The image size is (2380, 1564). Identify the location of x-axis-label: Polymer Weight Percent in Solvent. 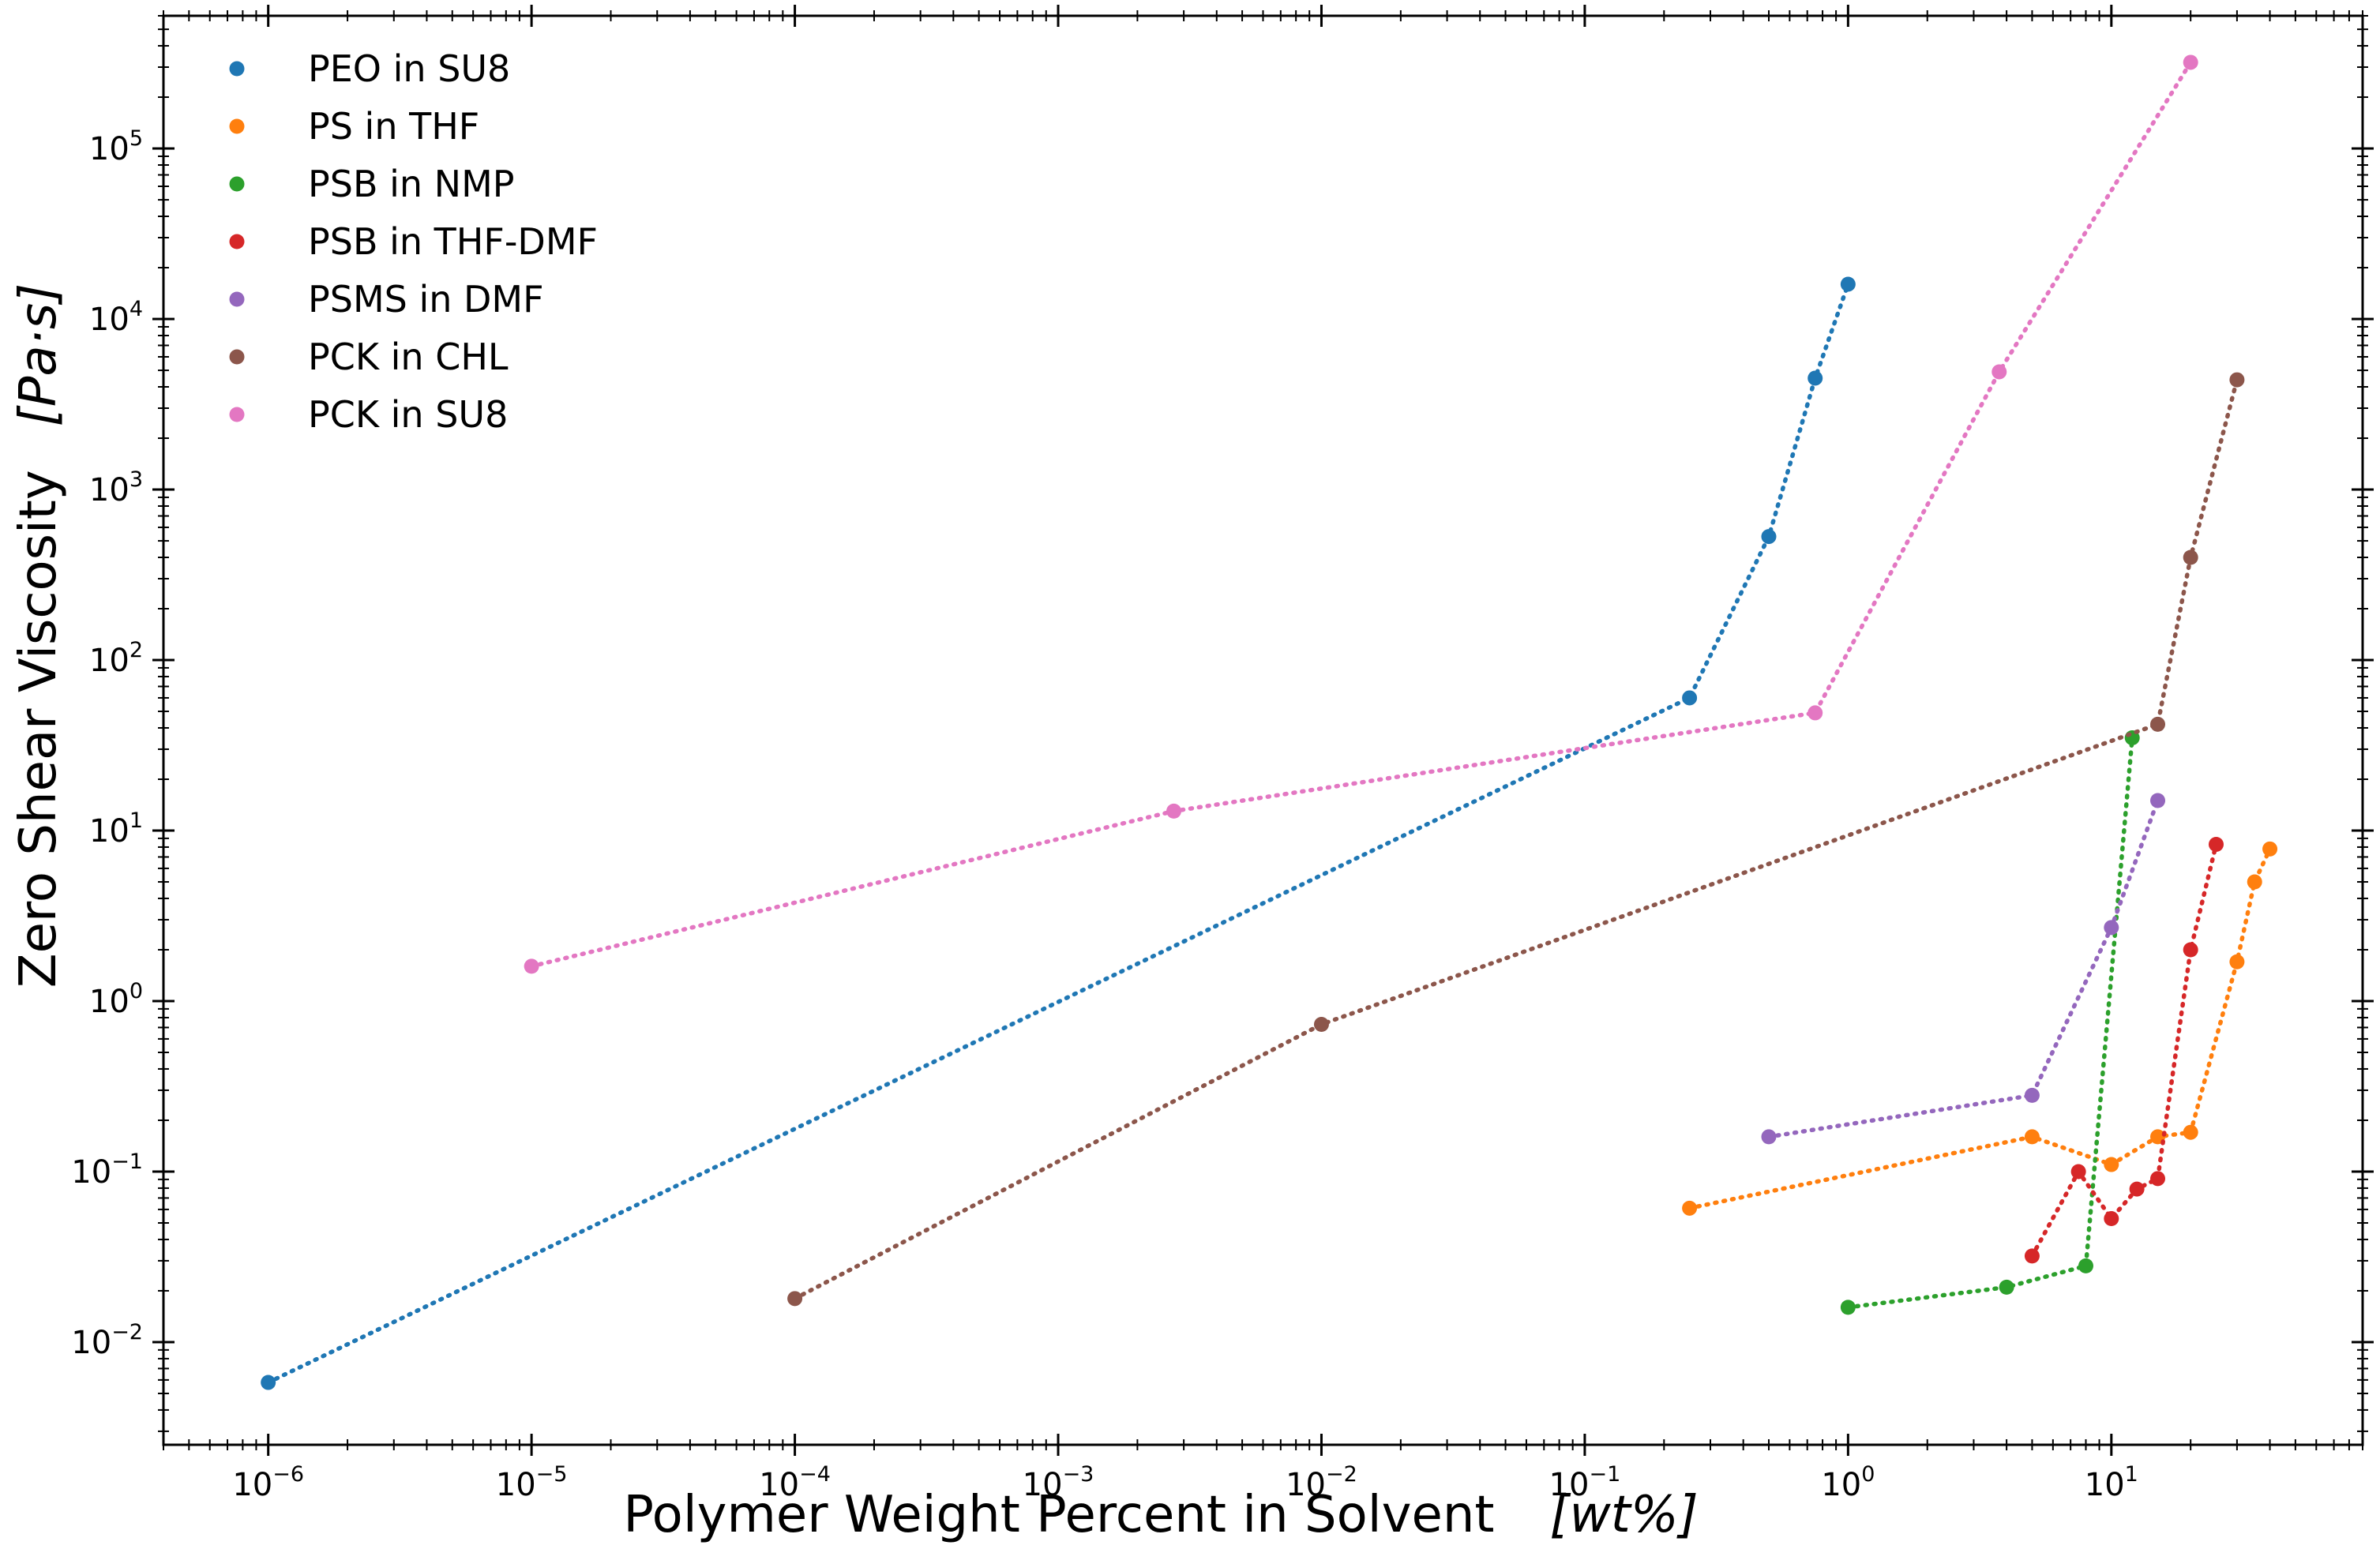
(1058, 1515).